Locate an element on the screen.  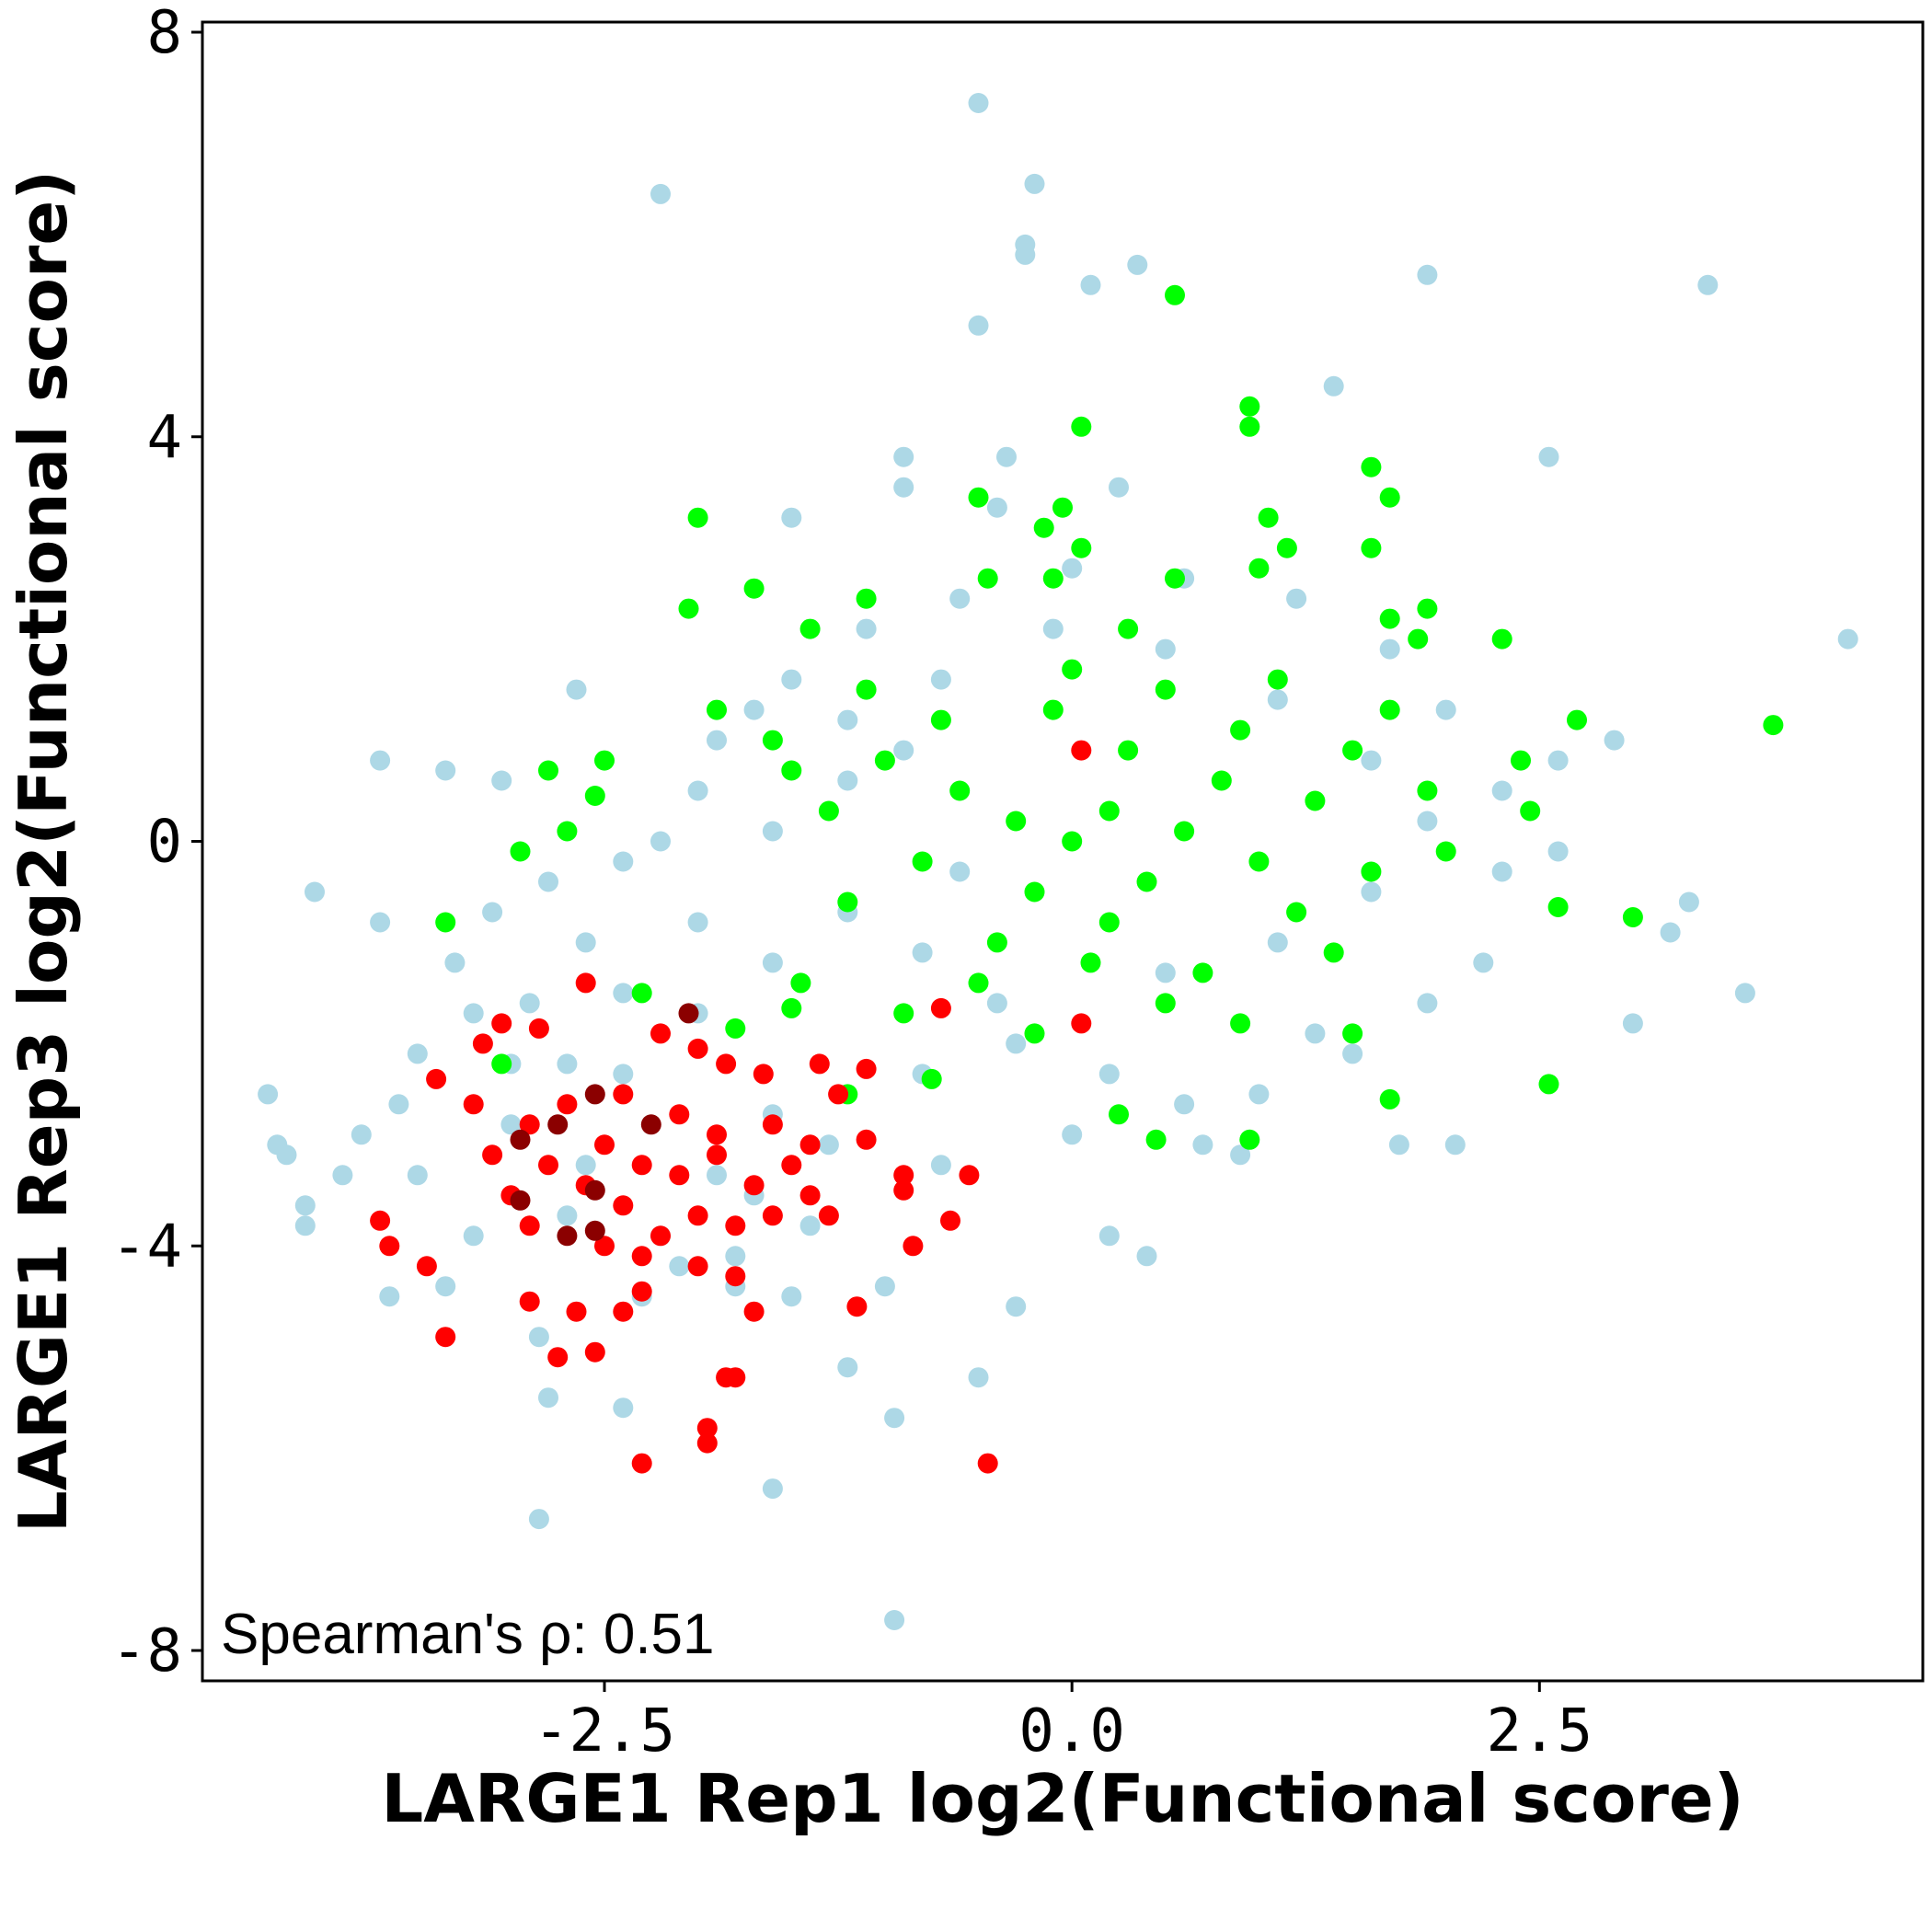
y-tick-label: -8 is located at coordinates (146, 1651).